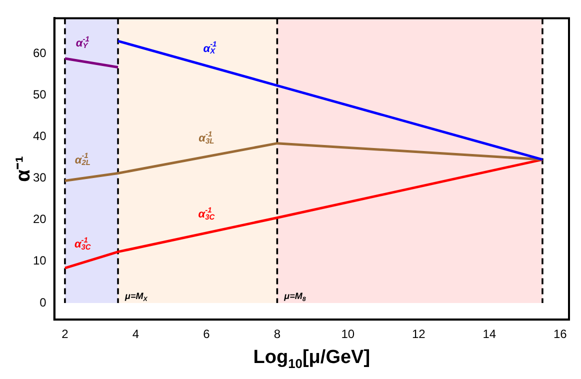 The image size is (581, 379). Describe the element at coordinates (39, 177) in the screenshot. I see `y-tick-label: 30` at that location.